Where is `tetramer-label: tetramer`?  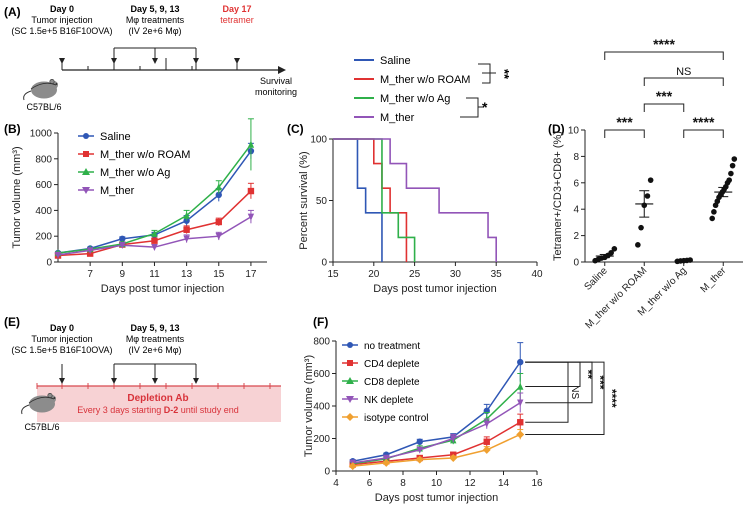
tetramer-label: tetramer is located at coordinates (237, 20).